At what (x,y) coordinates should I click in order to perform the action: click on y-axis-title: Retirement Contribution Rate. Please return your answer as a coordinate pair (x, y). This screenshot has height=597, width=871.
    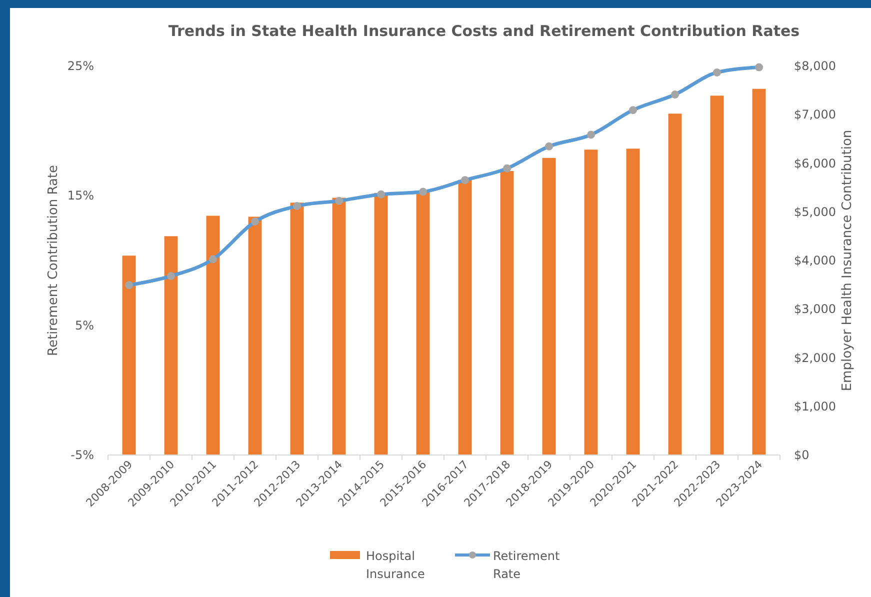
    Looking at the image, I should click on (53, 260).